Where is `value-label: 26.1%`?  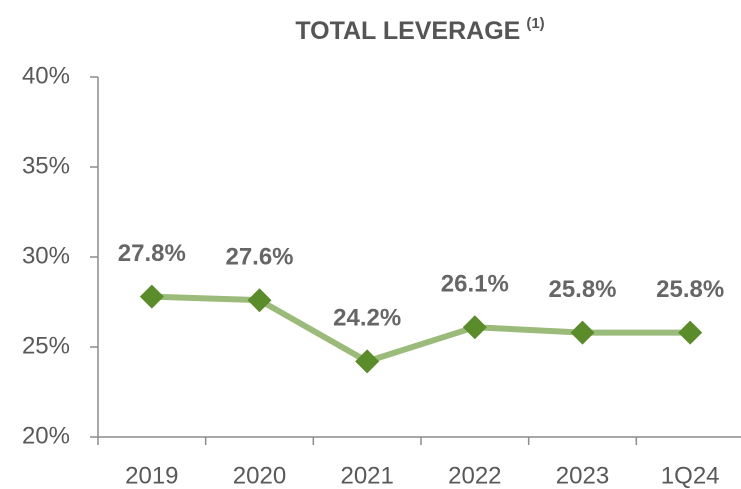 value-label: 26.1% is located at coordinates (475, 284).